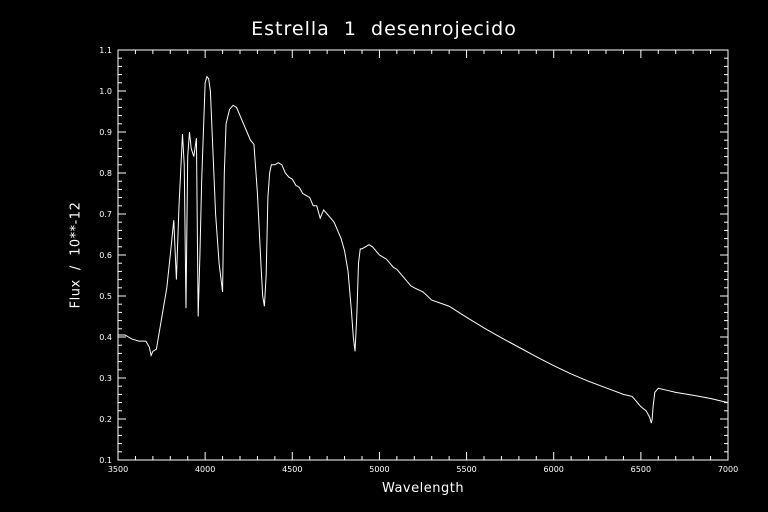 This screenshot has width=768, height=512. What do you see at coordinates (292, 469) in the screenshot?
I see `x-tick-label: 4500` at bounding box center [292, 469].